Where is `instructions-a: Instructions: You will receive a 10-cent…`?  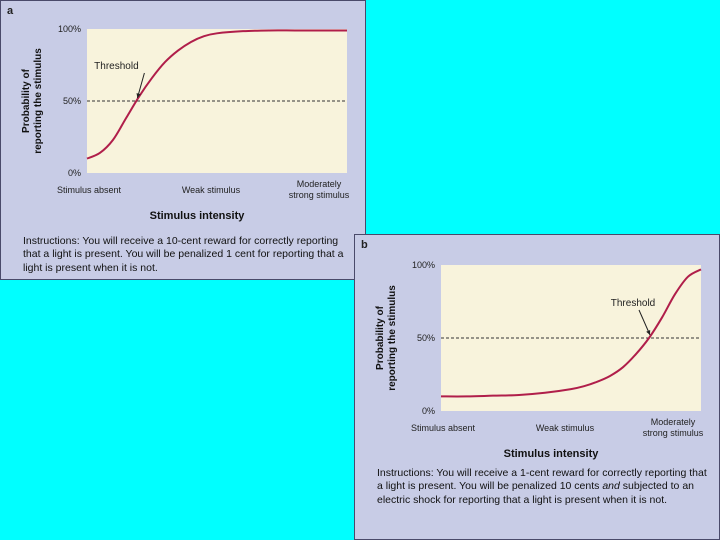
instructions-a: Instructions: You will receive a 10-cent… is located at coordinates (183, 254).